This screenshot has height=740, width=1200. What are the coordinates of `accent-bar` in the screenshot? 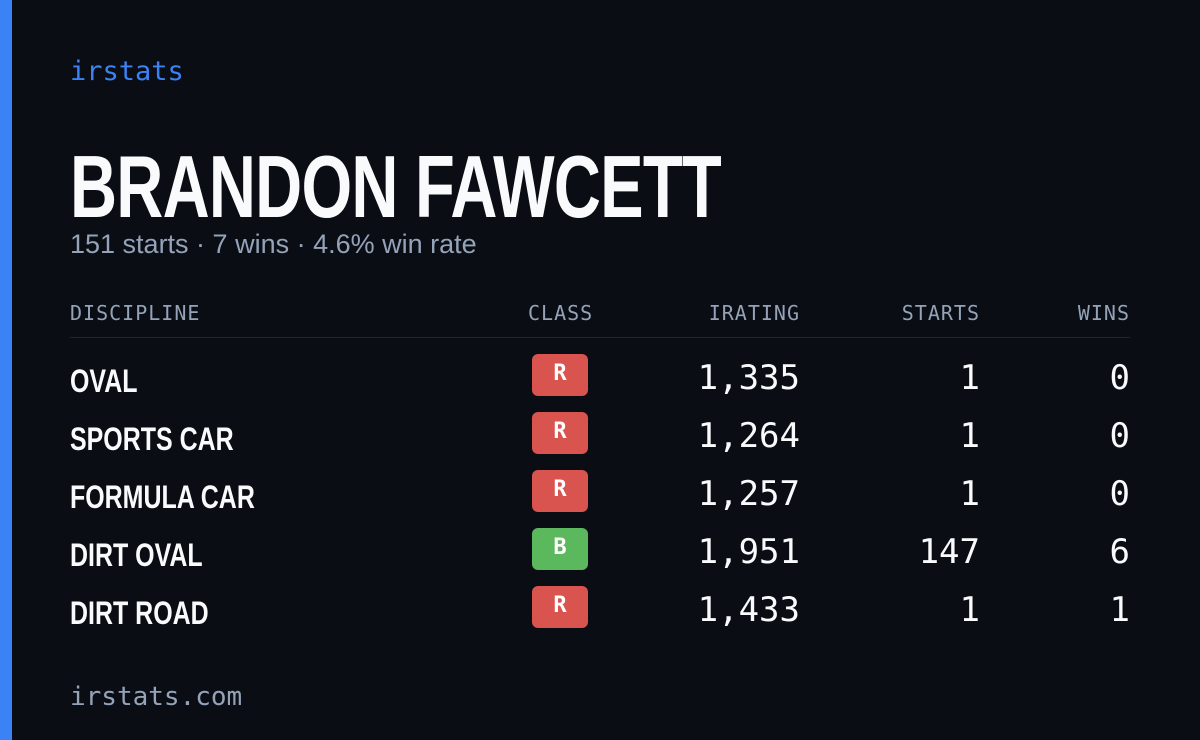 It's located at (6, 370).